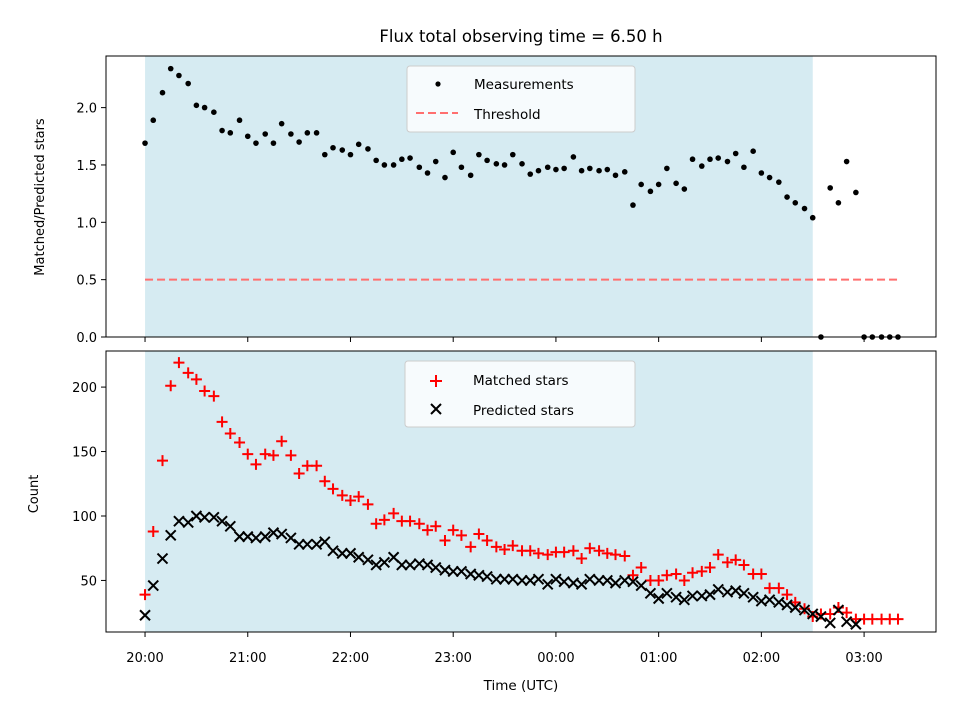 The width and height of the screenshot is (960, 720). Describe the element at coordinates (436, 409) in the screenshot. I see `predicted-legend-marker` at that location.